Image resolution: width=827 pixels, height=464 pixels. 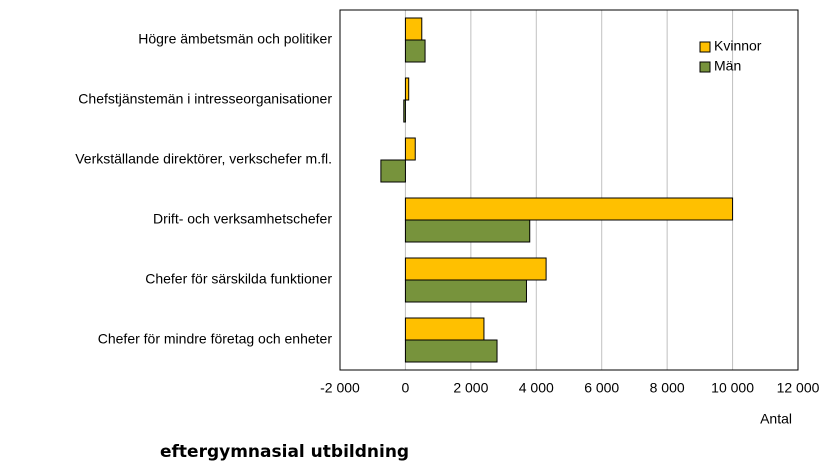 What do you see at coordinates (798, 388) in the screenshot?
I see `x-tick-label: 12 000` at bounding box center [798, 388].